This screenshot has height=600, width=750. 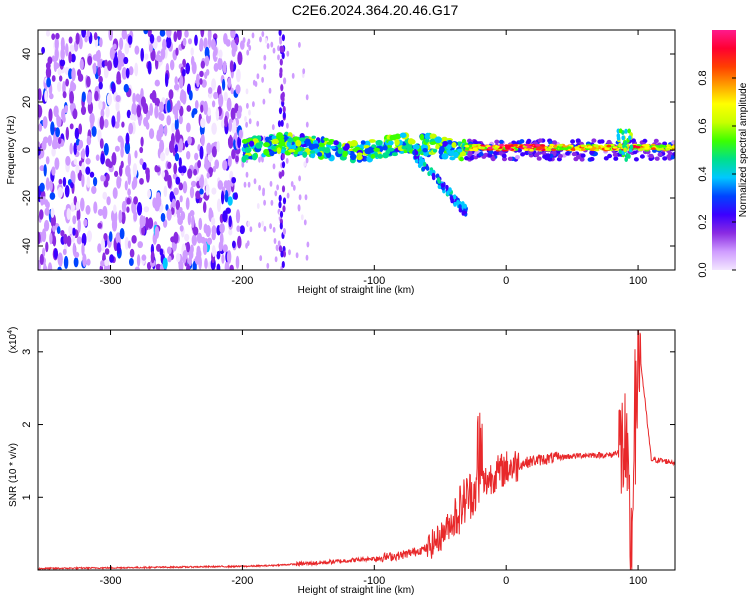 I want to click on colorbar-ticks: 0.0 0.2 0.4 0.6 0.8, so click(x=716, y=174).